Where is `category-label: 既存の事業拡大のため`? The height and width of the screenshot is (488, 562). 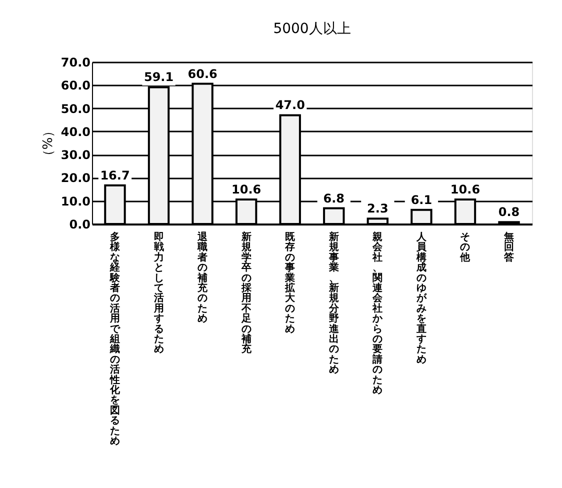
category-label: 既存の事業拡大のため is located at coordinates (290, 283).